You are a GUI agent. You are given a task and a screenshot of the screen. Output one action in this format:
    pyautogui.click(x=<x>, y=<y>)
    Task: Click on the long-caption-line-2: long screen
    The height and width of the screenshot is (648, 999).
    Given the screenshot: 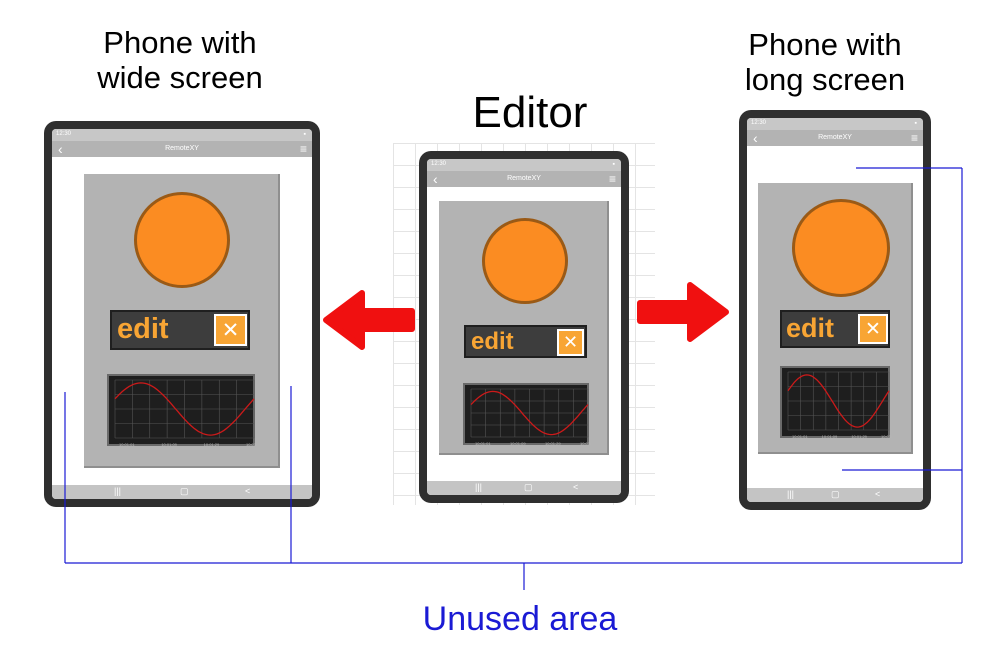 What is the action you would take?
    pyautogui.click(x=825, y=79)
    